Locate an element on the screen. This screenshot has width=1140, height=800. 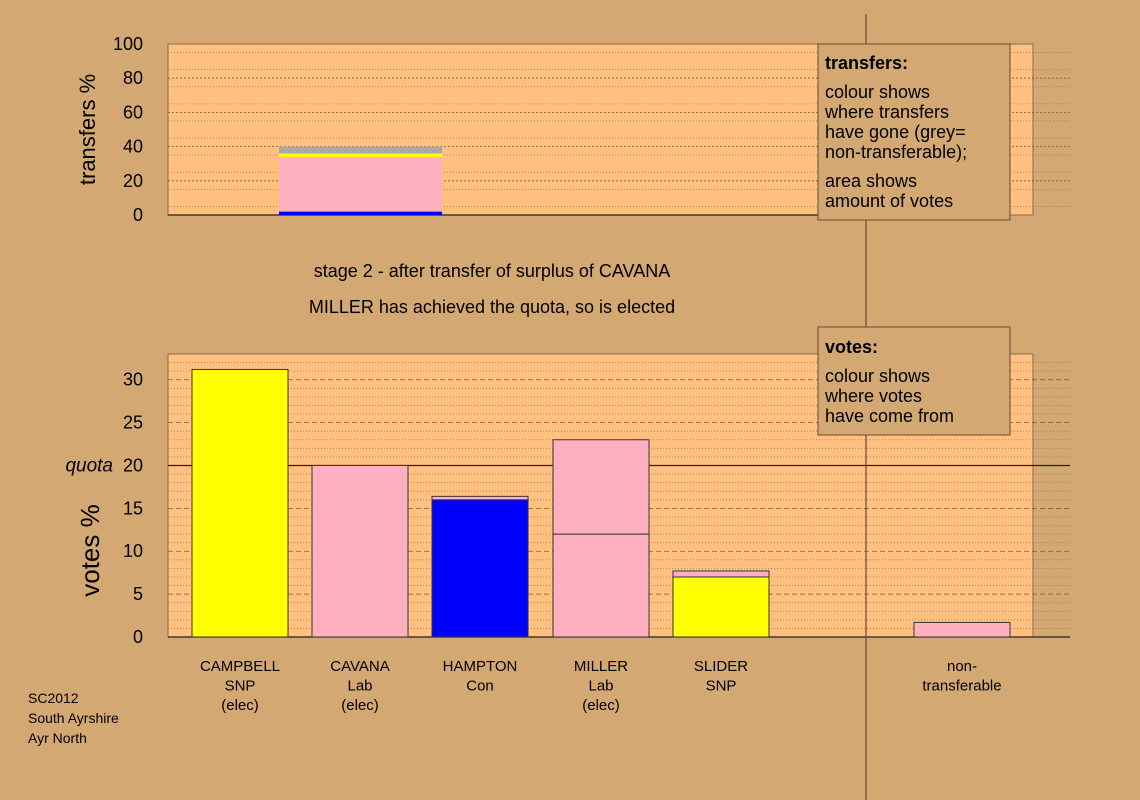
candidate-label: CAVANA is located at coordinates (359, 666).